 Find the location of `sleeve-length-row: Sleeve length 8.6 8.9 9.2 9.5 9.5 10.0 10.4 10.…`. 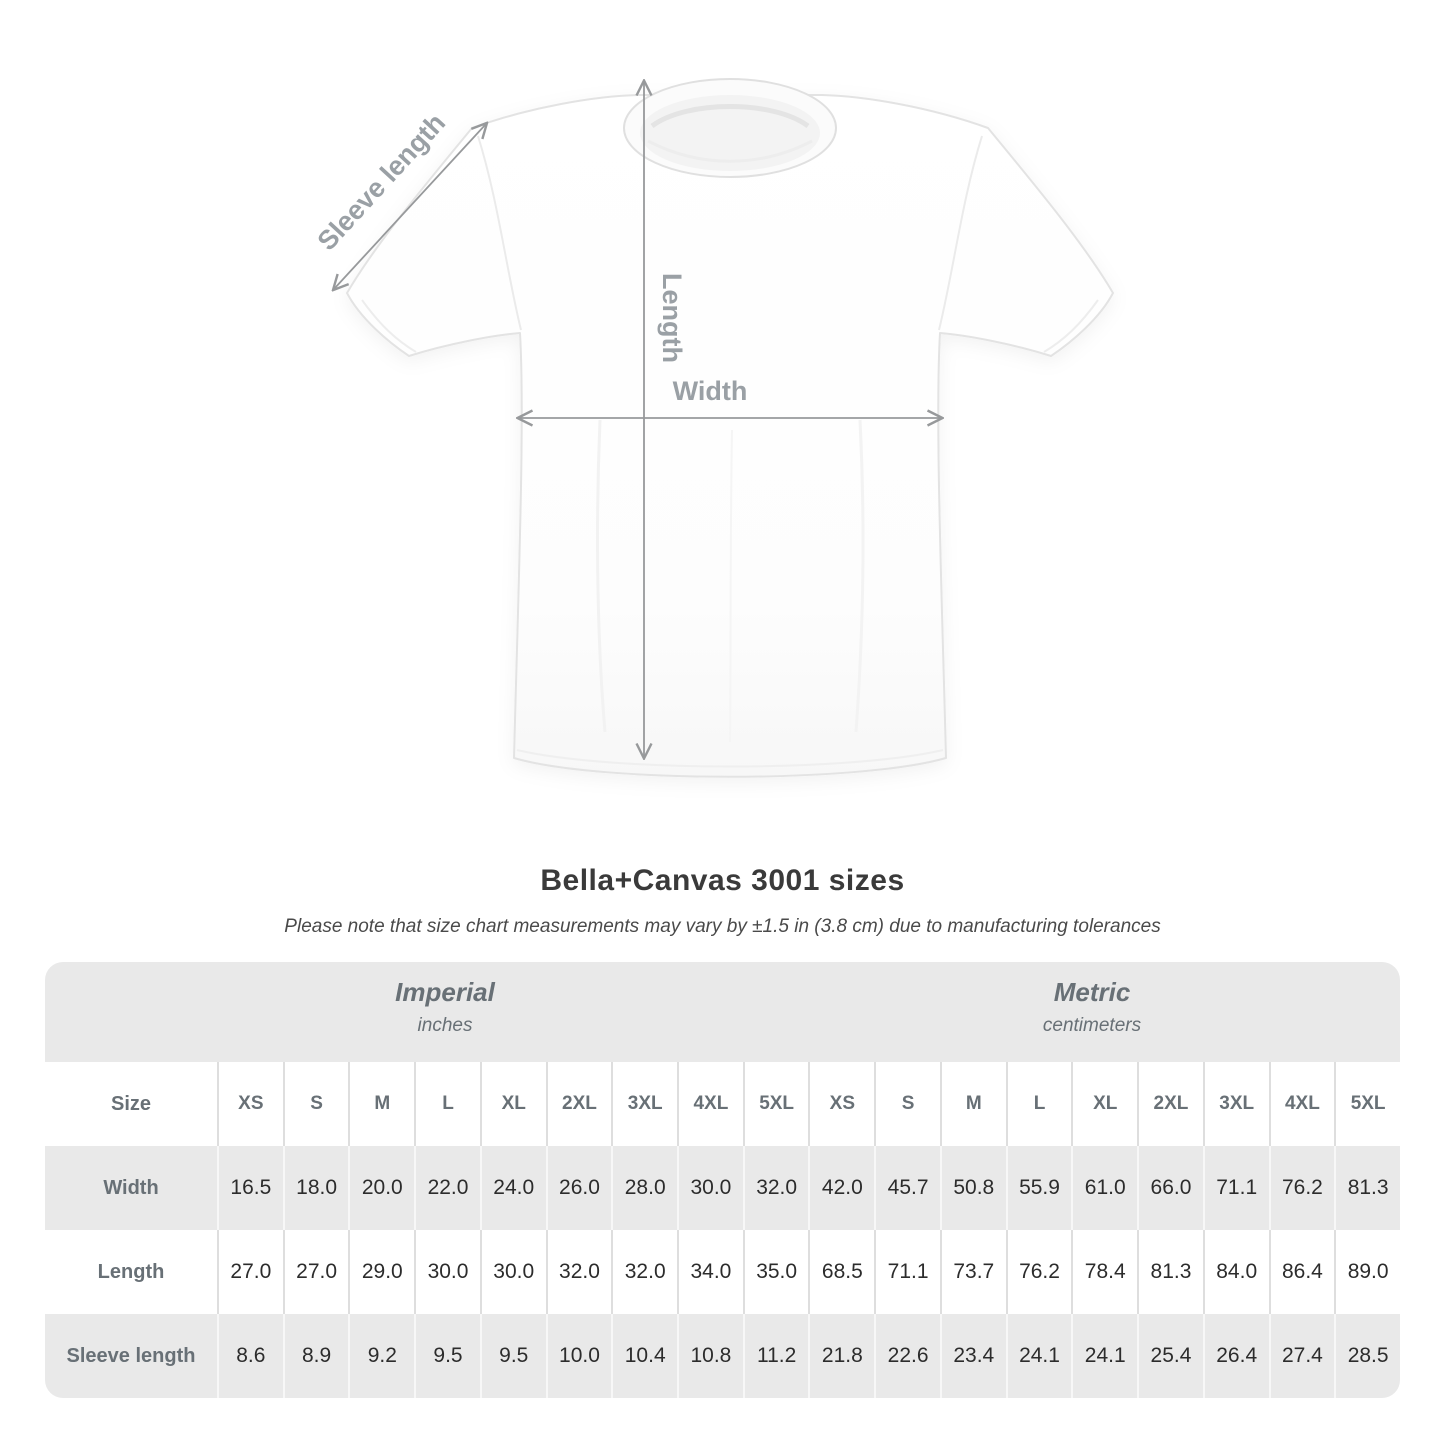

sleeve-length-row: Sleeve length 8.6 8.9 9.2 9.5 9.5 10.0 10.4 10.… is located at coordinates (722, 1356).